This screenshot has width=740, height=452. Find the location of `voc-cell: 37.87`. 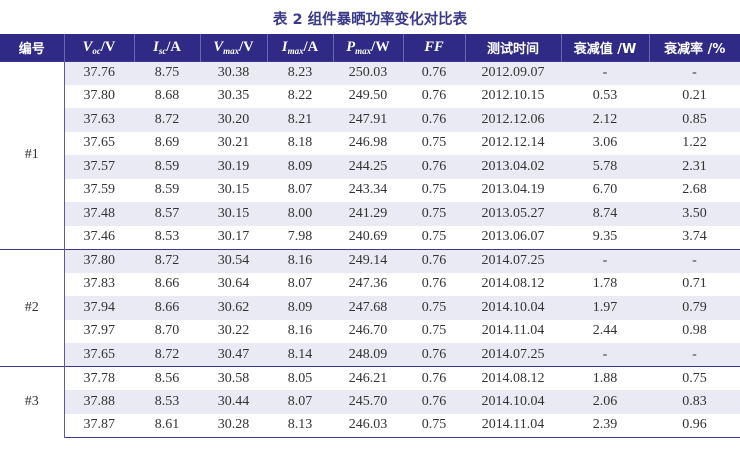

voc-cell: 37.87 is located at coordinates (99, 425).